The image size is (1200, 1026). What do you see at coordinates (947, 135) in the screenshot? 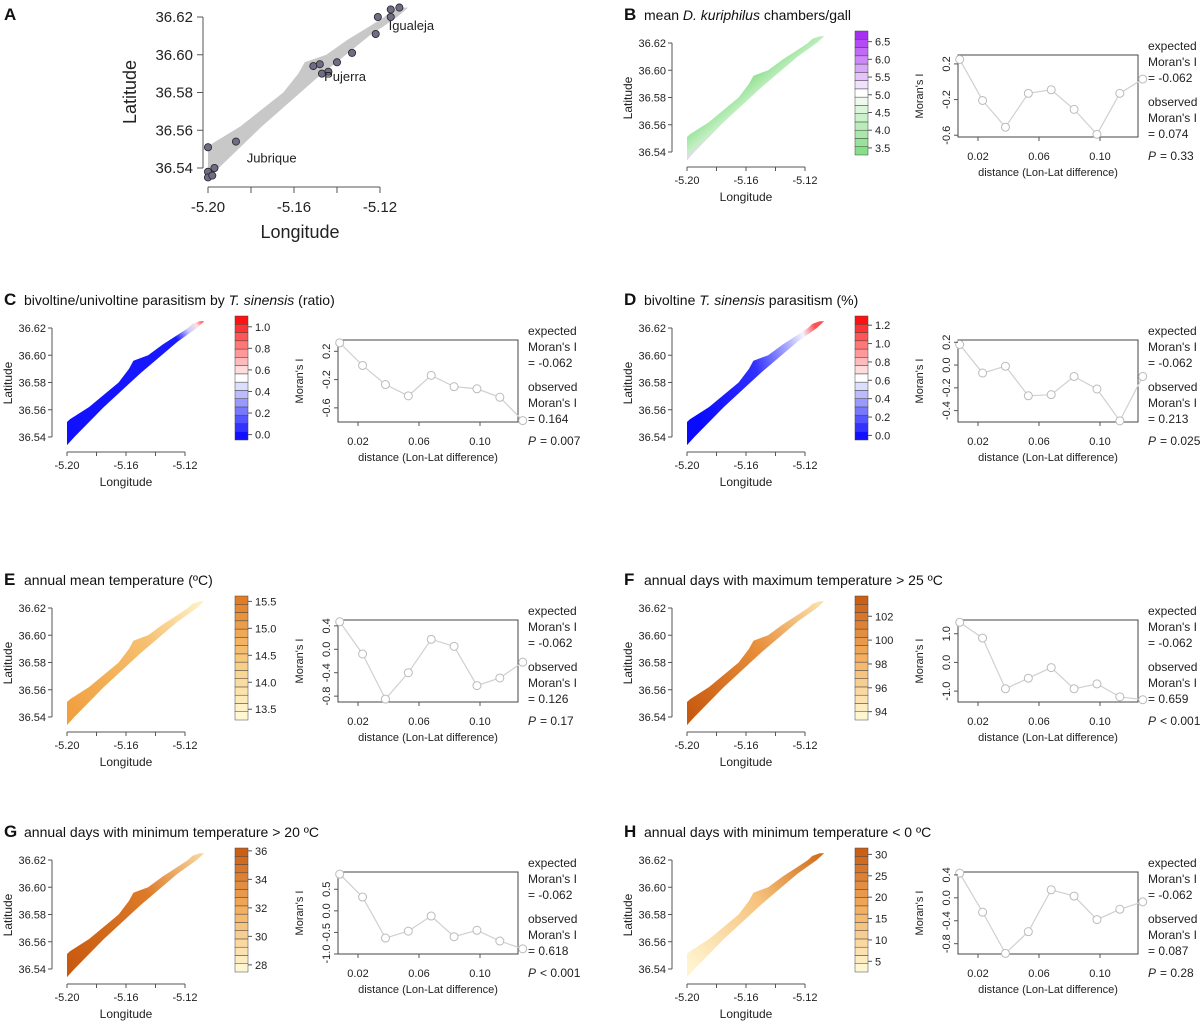
I see `y-tick-label: -0.6` at bounding box center [947, 135].